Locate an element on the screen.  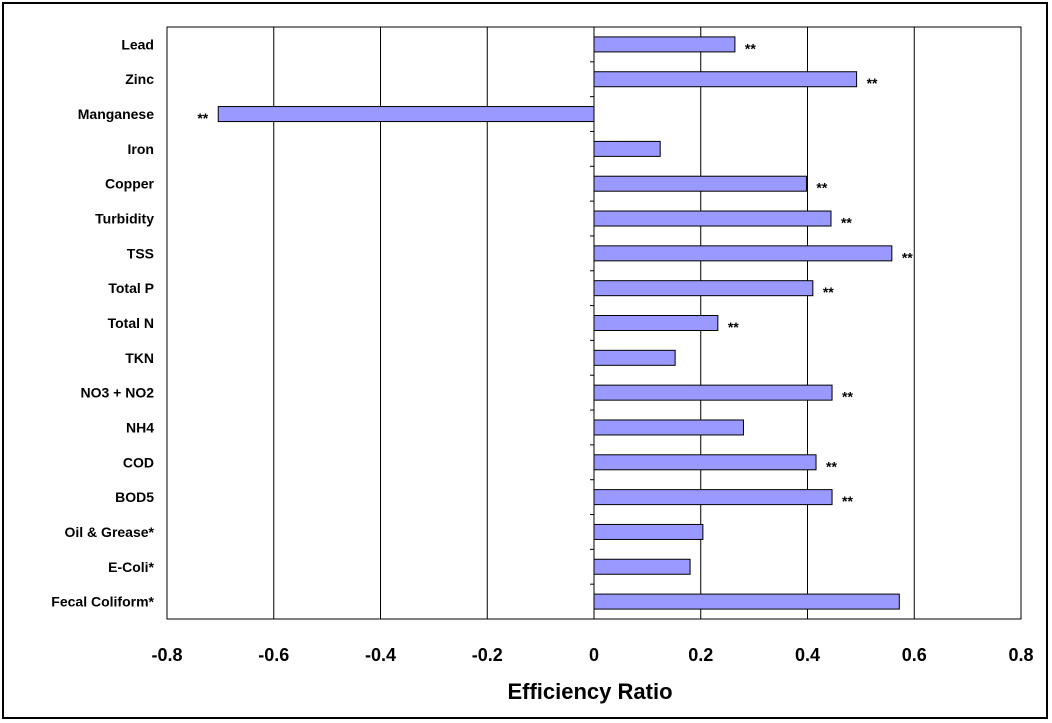
x-tick-label: 0.8 is located at coordinates (1020, 655).